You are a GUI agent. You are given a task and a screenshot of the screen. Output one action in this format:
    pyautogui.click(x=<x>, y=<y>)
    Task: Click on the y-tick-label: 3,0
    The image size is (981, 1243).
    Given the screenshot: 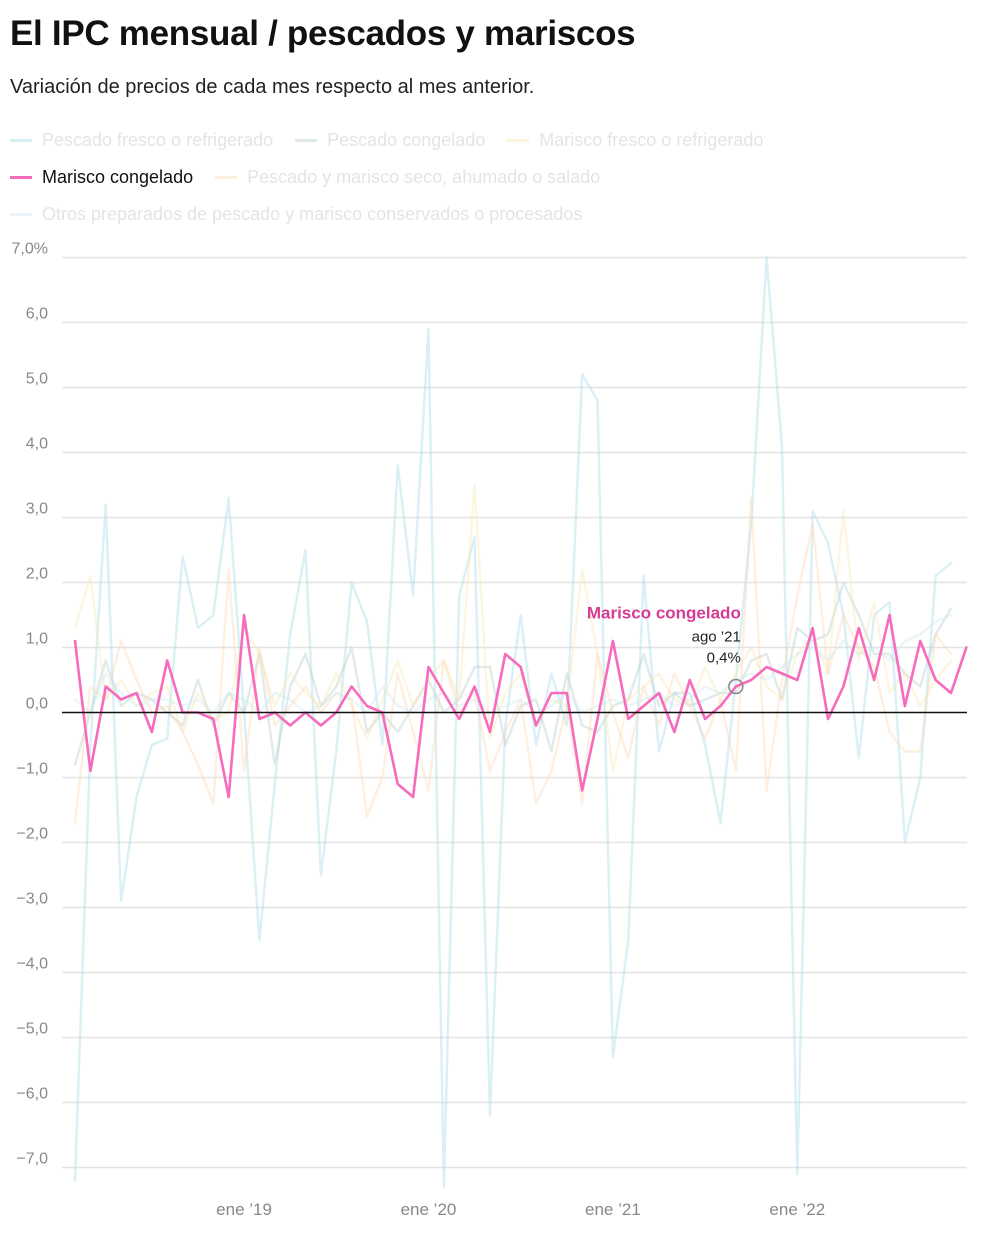 What is the action you would take?
    pyautogui.click(x=37, y=509)
    